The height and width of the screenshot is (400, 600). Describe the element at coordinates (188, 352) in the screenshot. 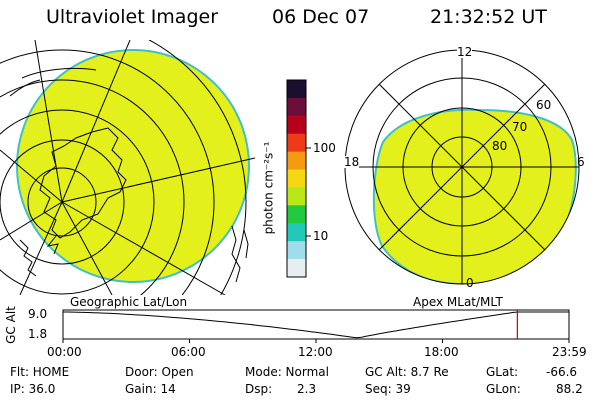

I see `timeline-tick-1: 06:00` at that location.